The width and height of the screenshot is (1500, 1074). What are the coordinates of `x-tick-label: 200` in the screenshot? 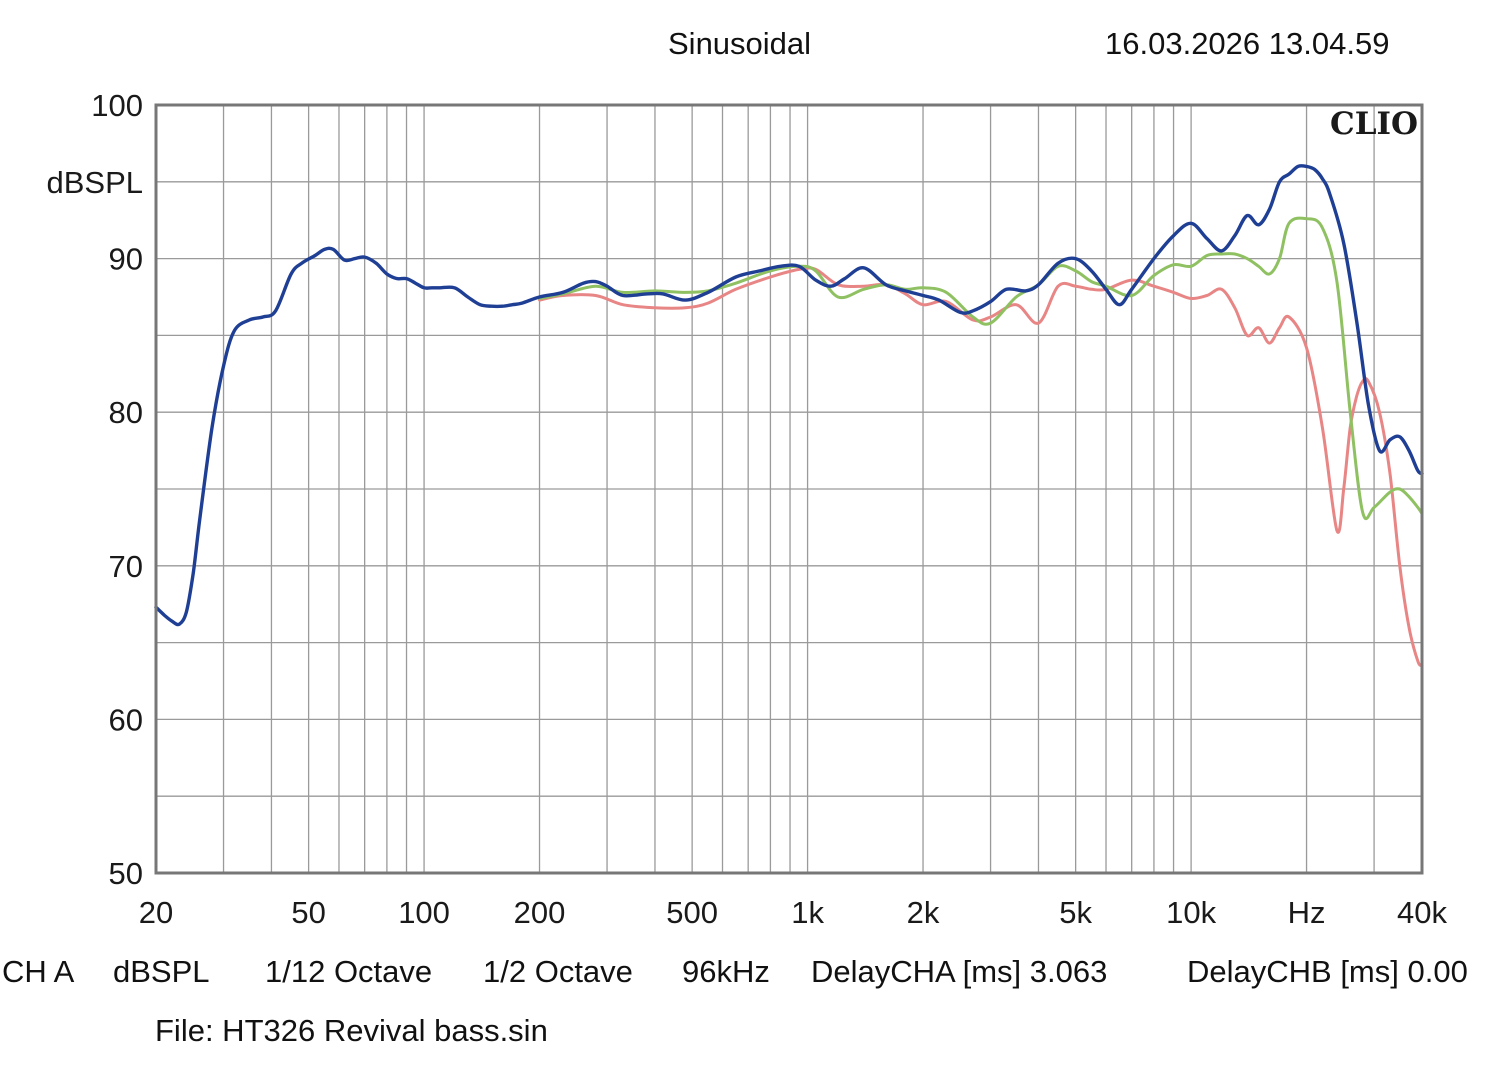 It's located at (540, 912).